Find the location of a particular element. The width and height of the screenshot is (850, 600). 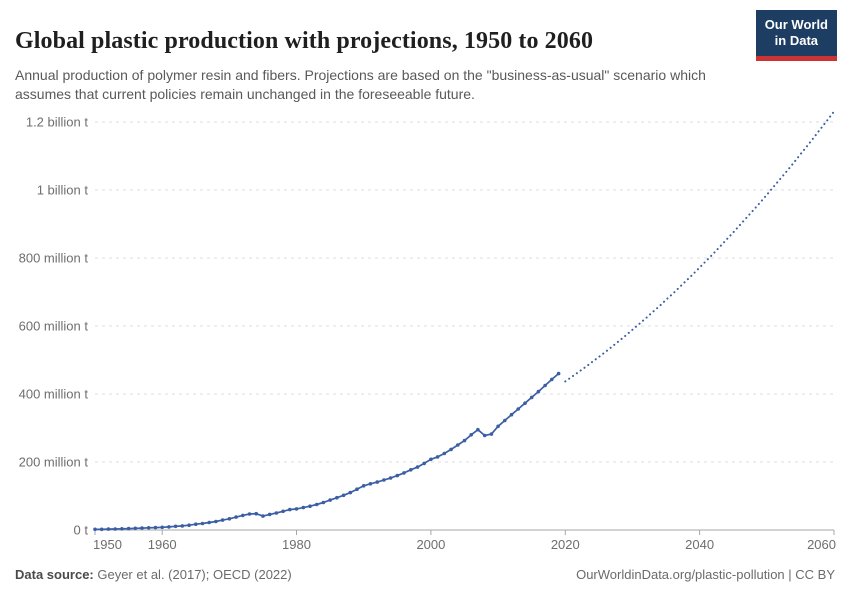

x-tick-label: 2020 is located at coordinates (565, 544).